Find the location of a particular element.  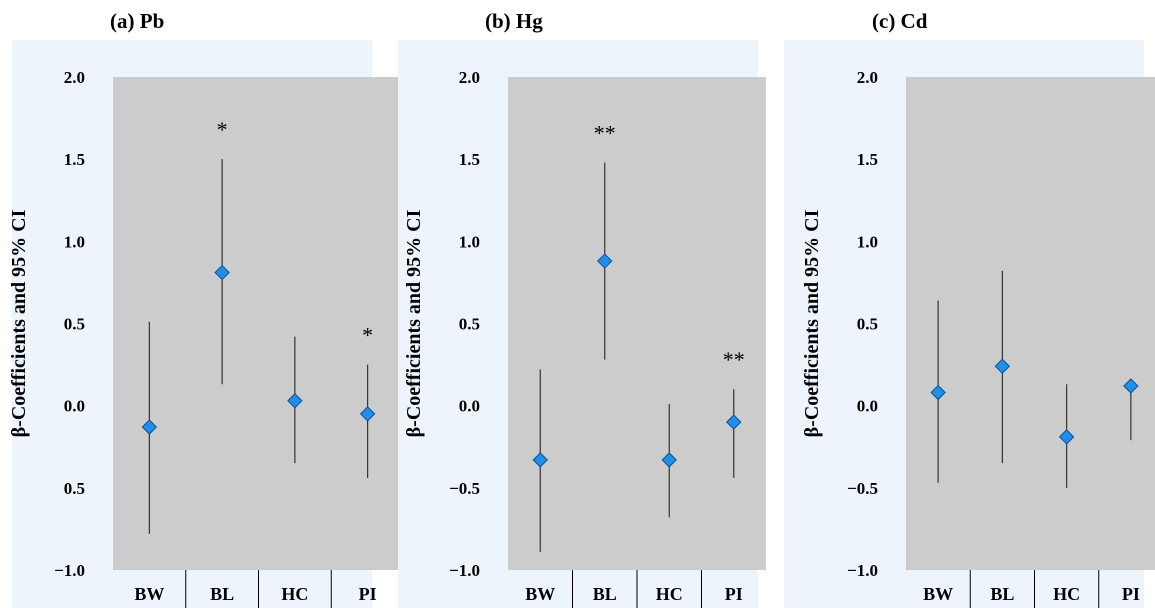

panel-1-category-label: BW is located at coordinates (540, 594).